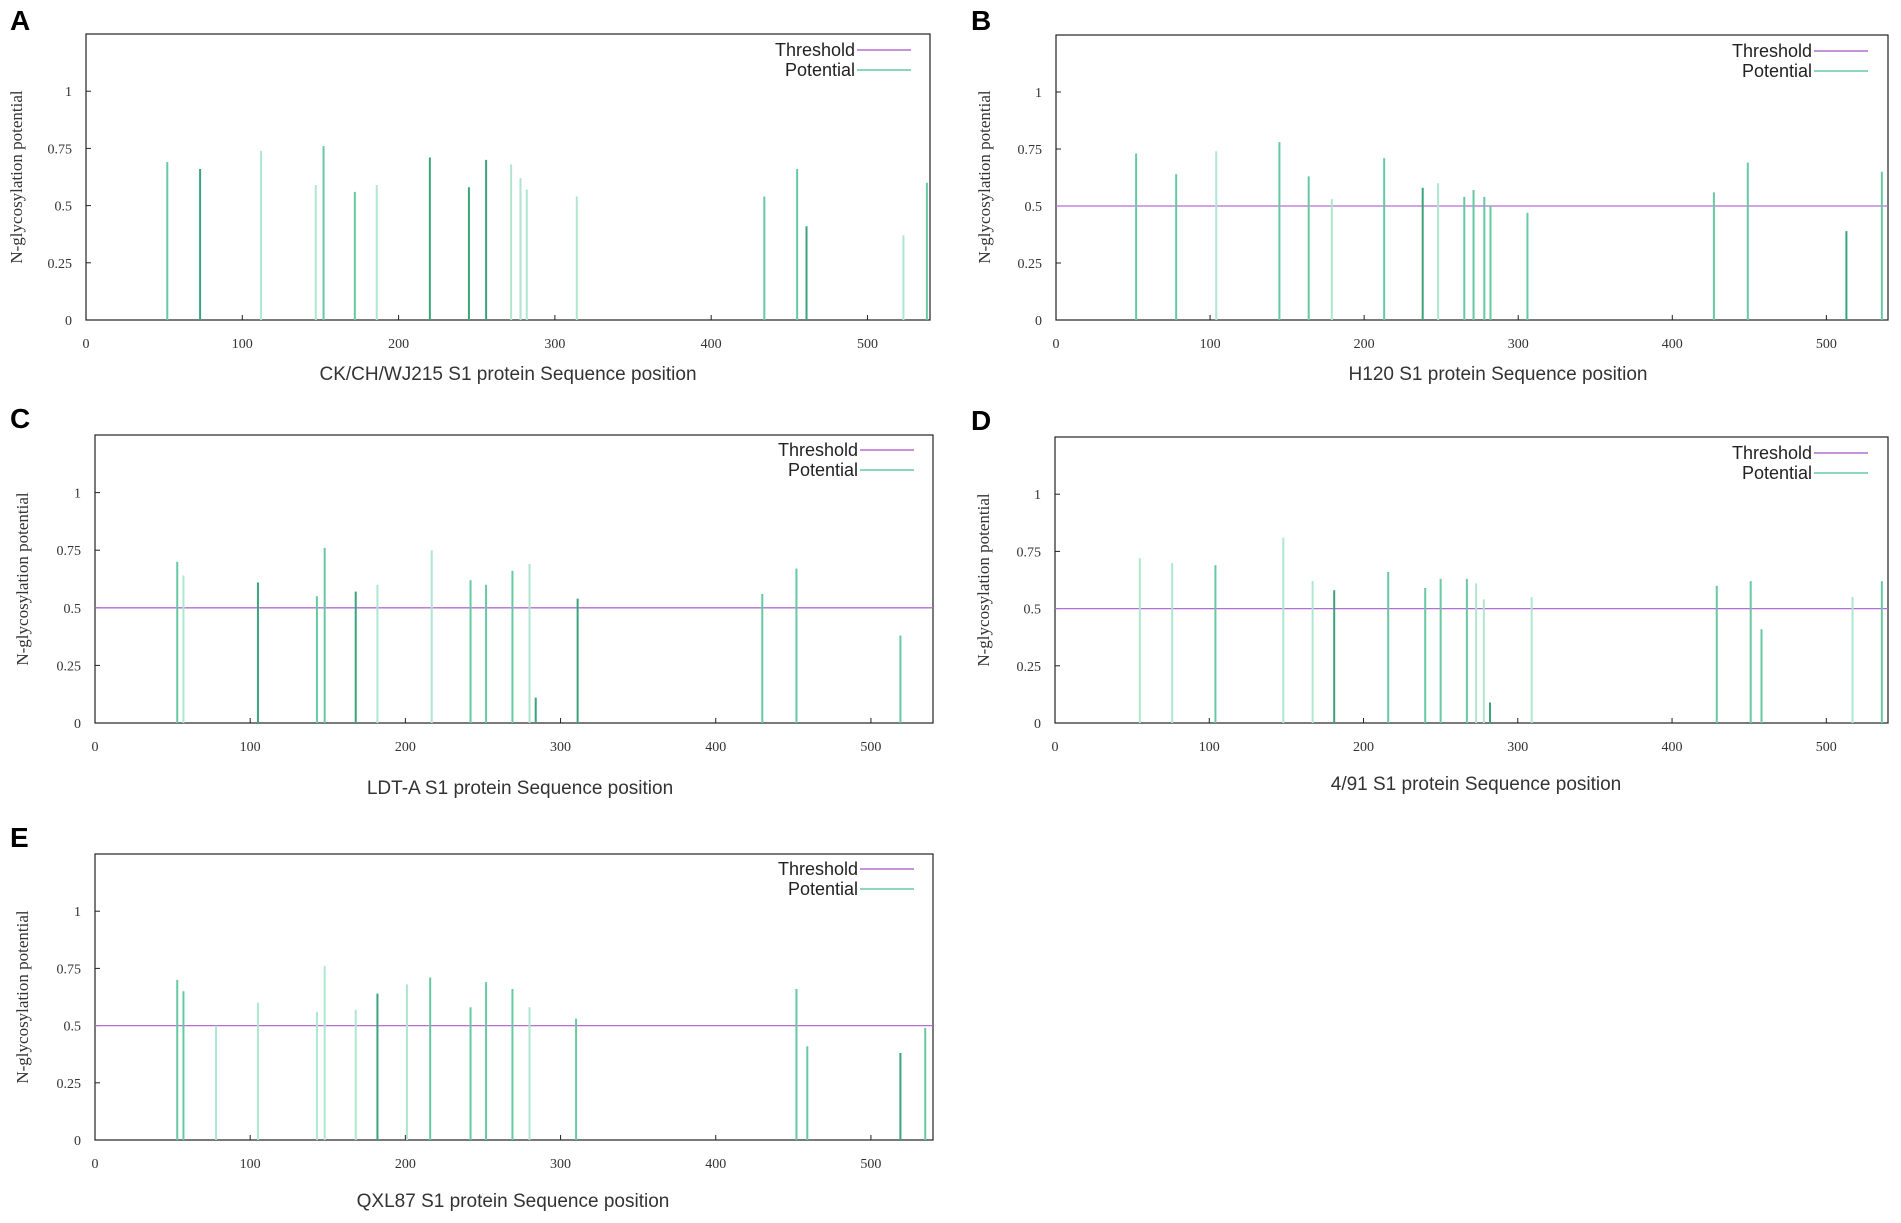  I want to click on panel-letter: A, so click(20, 20).